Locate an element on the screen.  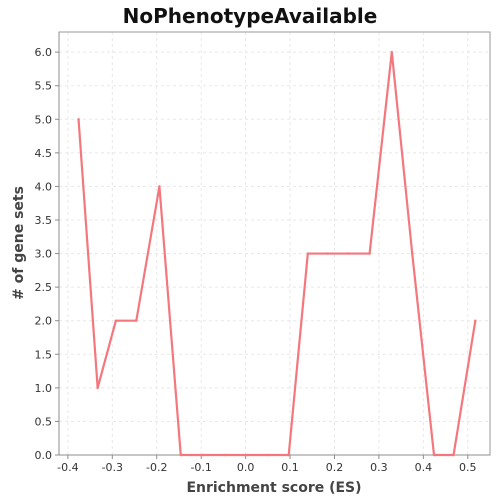
x-tick-label: 0.2 is located at coordinates (335, 467).